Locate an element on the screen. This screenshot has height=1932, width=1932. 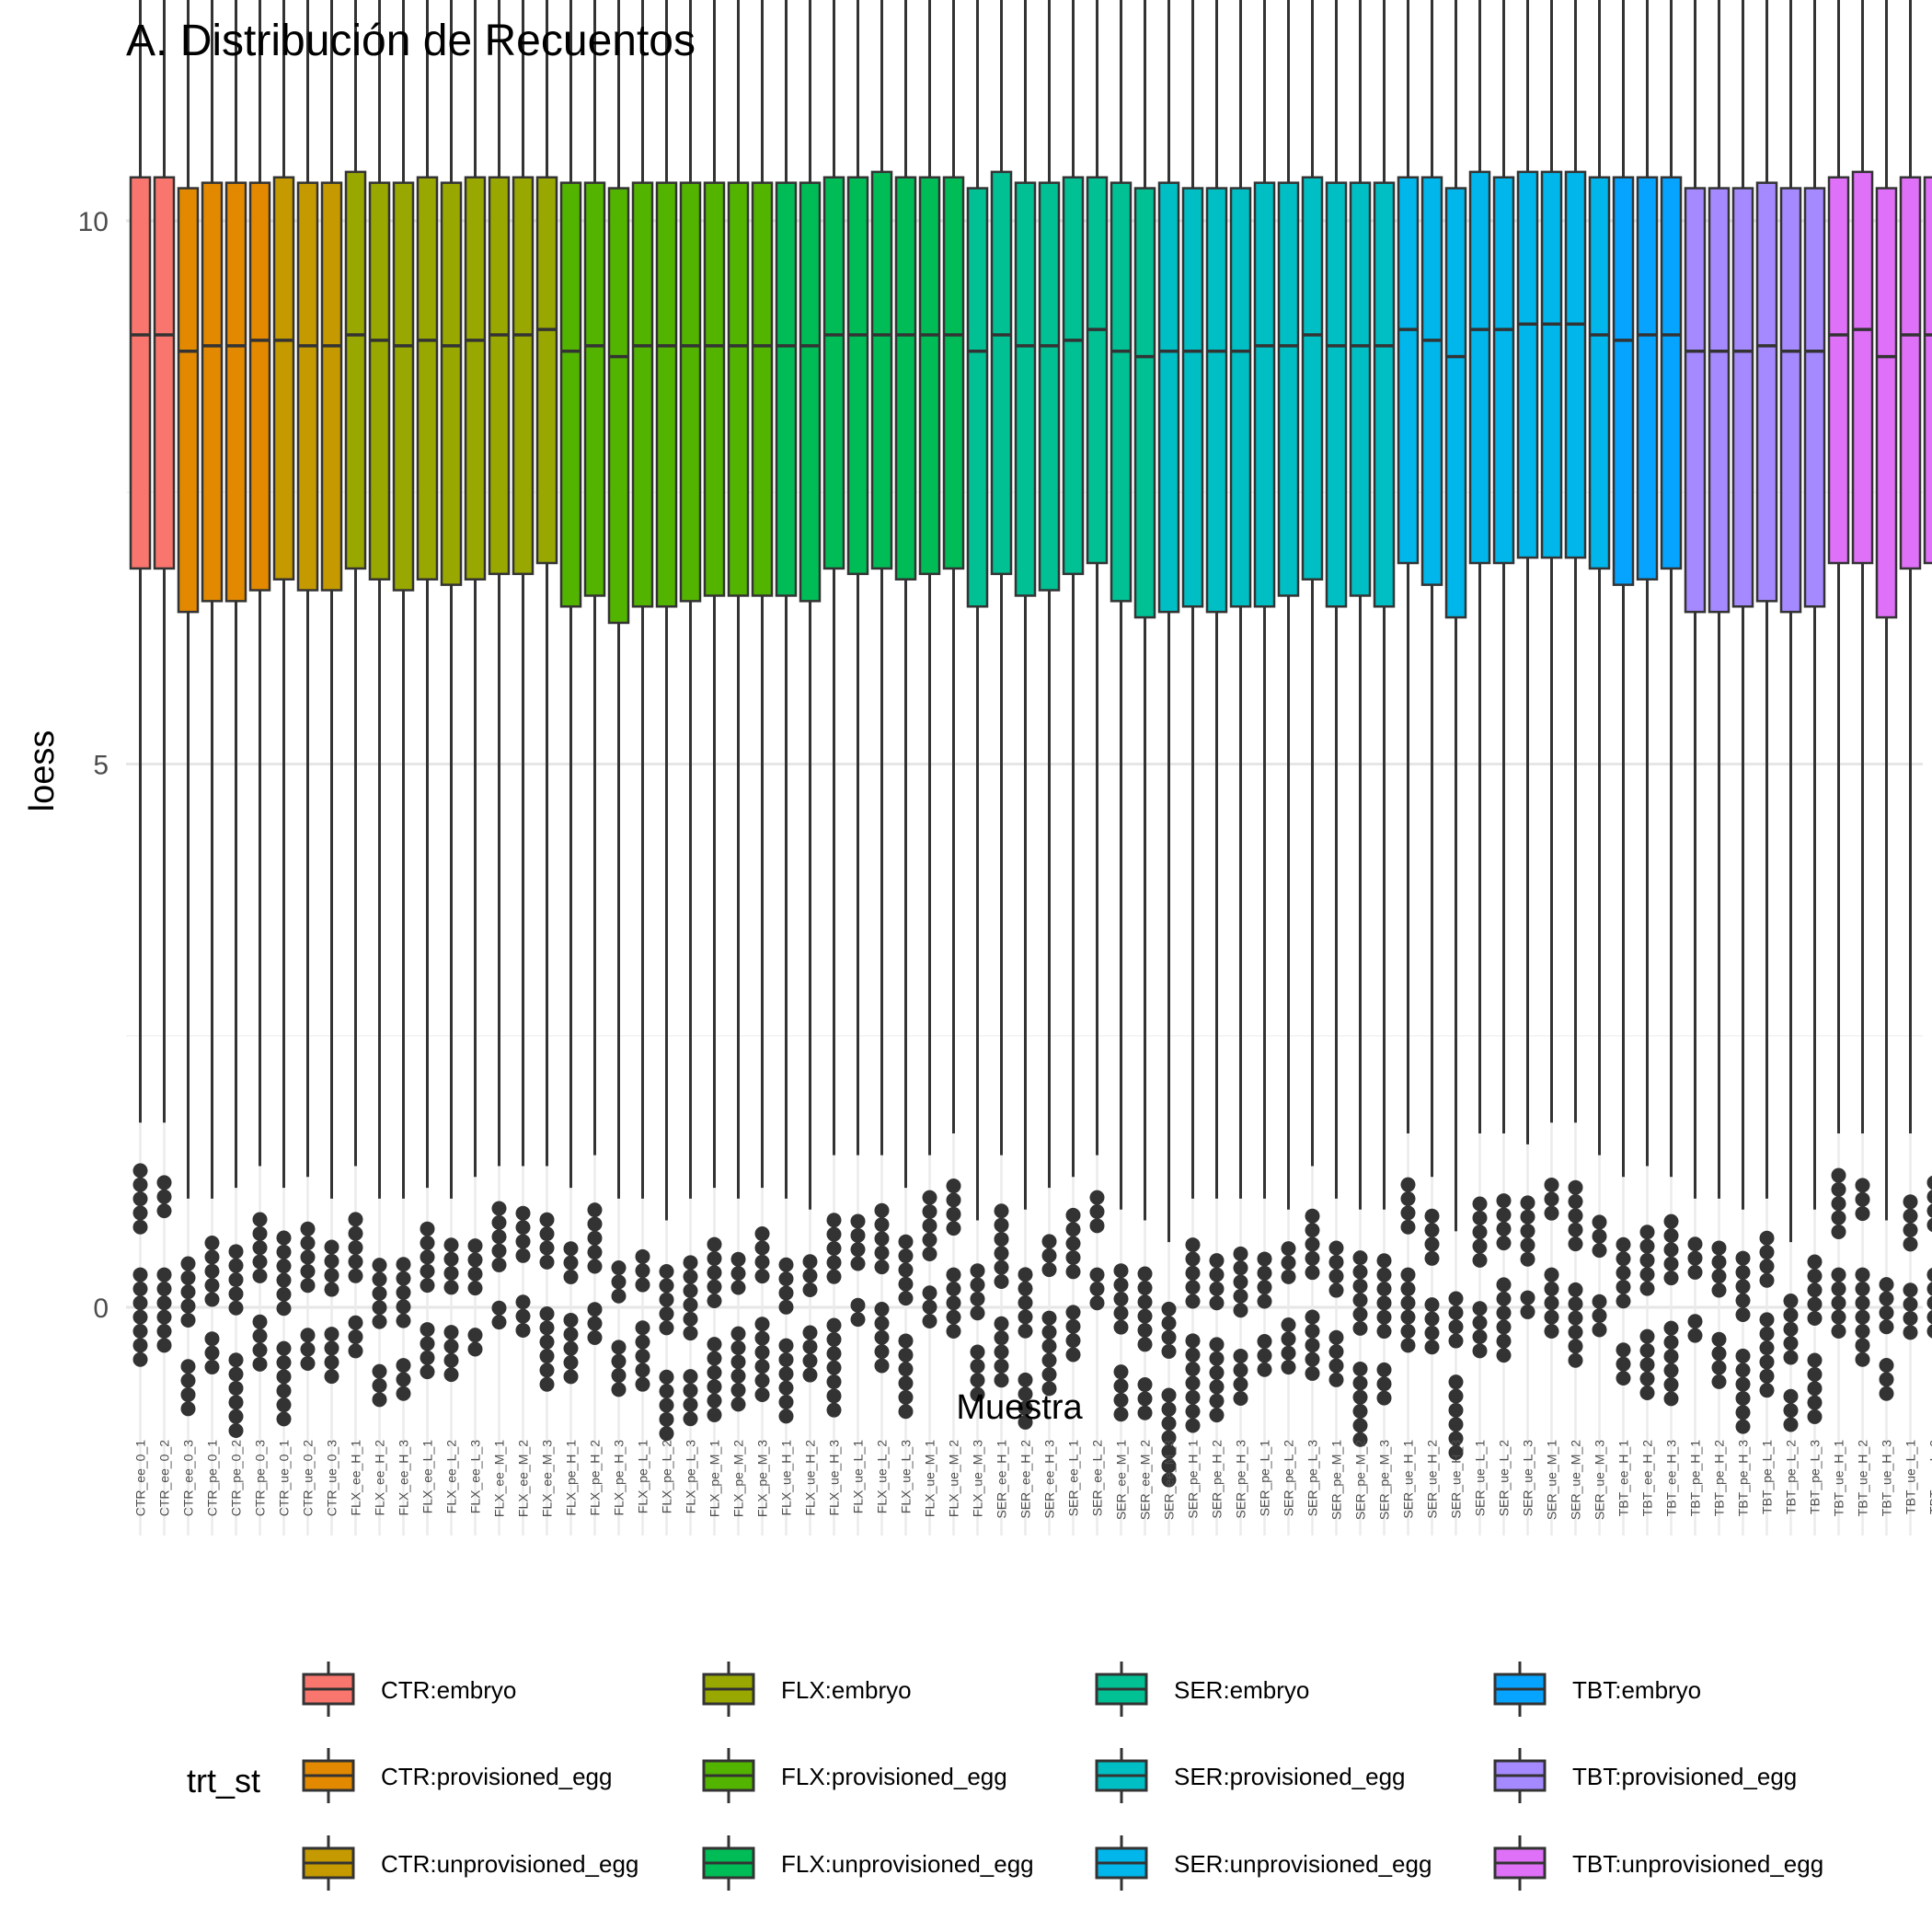
x-tick-label: SER_ue_M_3 is located at coordinates (1600, 1480).